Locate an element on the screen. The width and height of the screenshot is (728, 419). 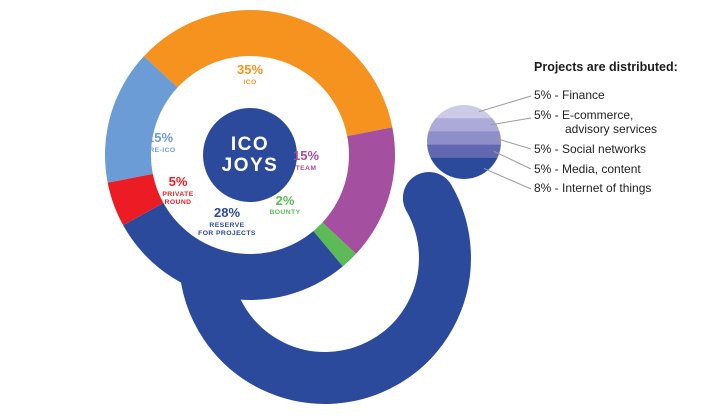
segment-label-bounty: BOUNTY is located at coordinates (284, 212).